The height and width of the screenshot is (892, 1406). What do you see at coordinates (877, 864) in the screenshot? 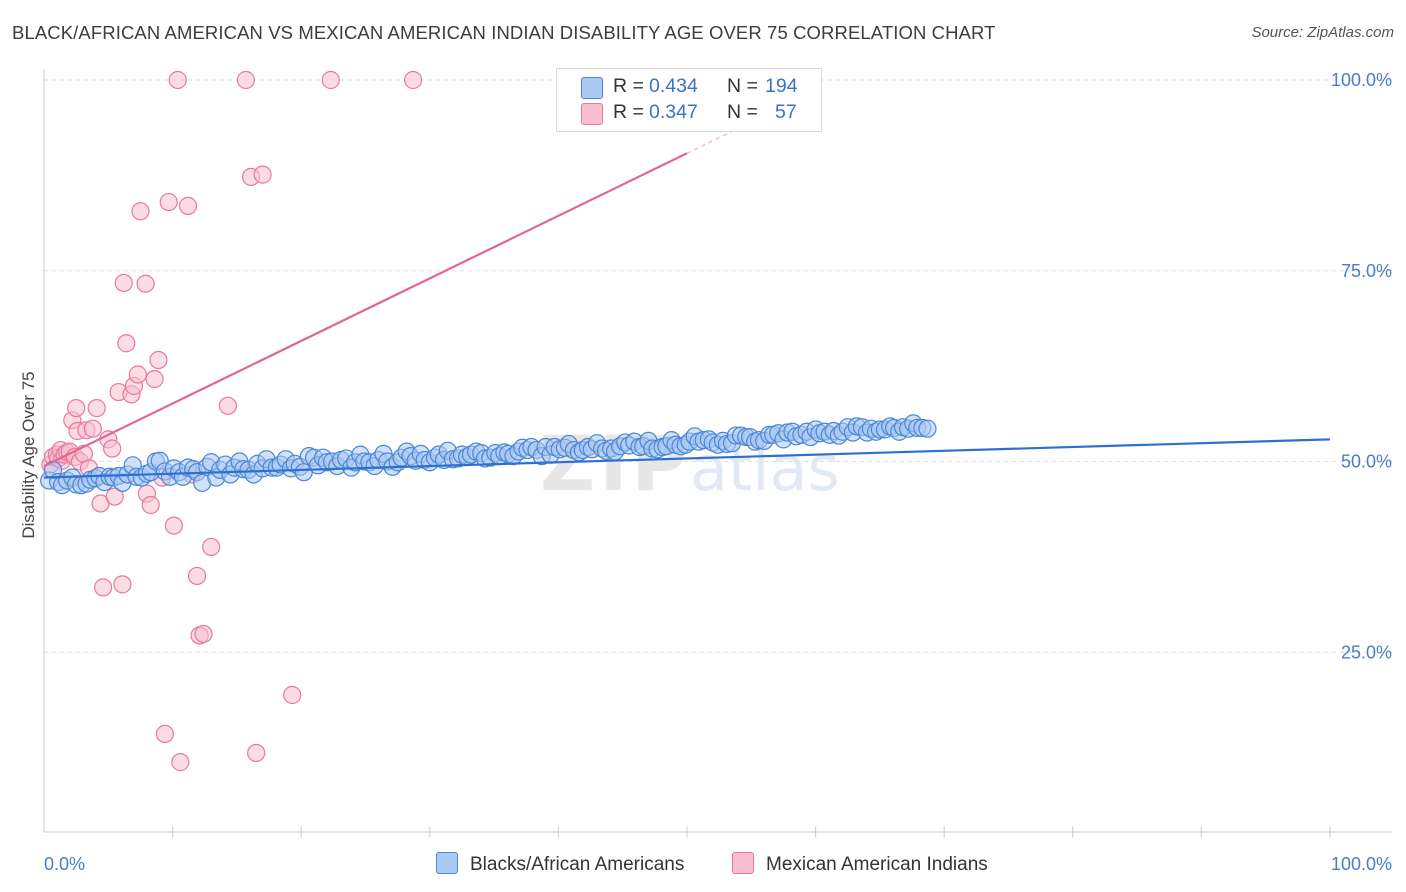
I see `bottom-legend-label: Mexican American Indians` at bounding box center [877, 864].